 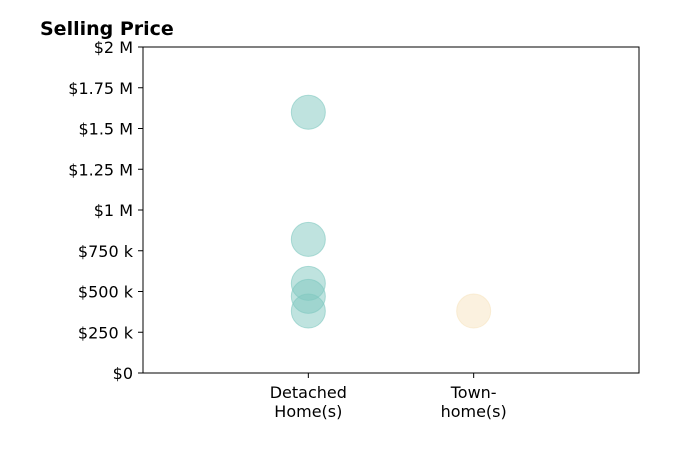 I want to click on y-tick-label: $1.25 M, so click(x=100, y=169).